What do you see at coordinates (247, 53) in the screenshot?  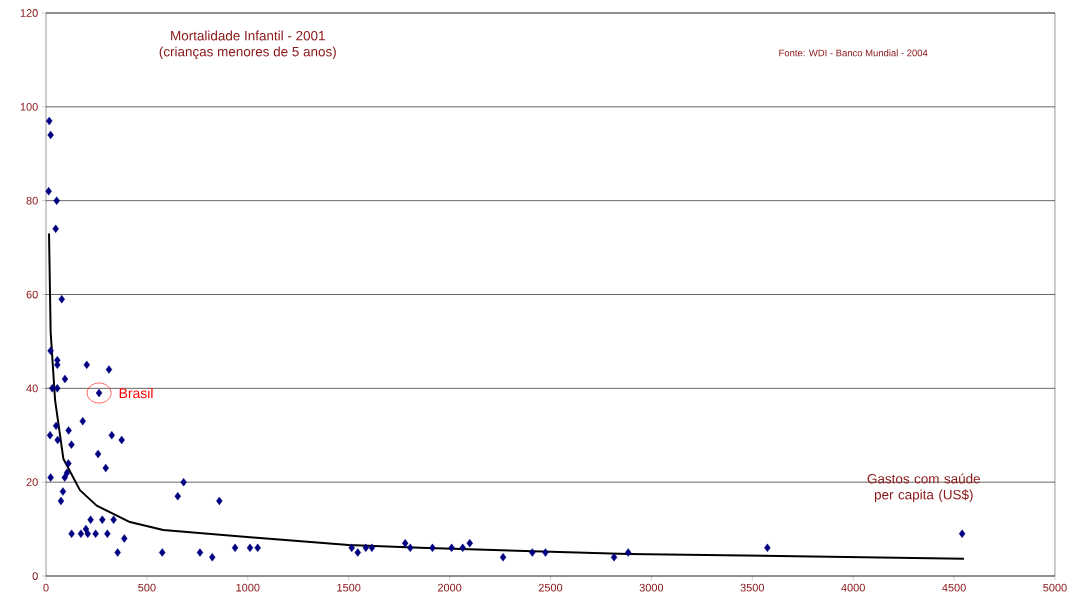 I see `text: (crianças menores de 5 anos)` at bounding box center [247, 53].